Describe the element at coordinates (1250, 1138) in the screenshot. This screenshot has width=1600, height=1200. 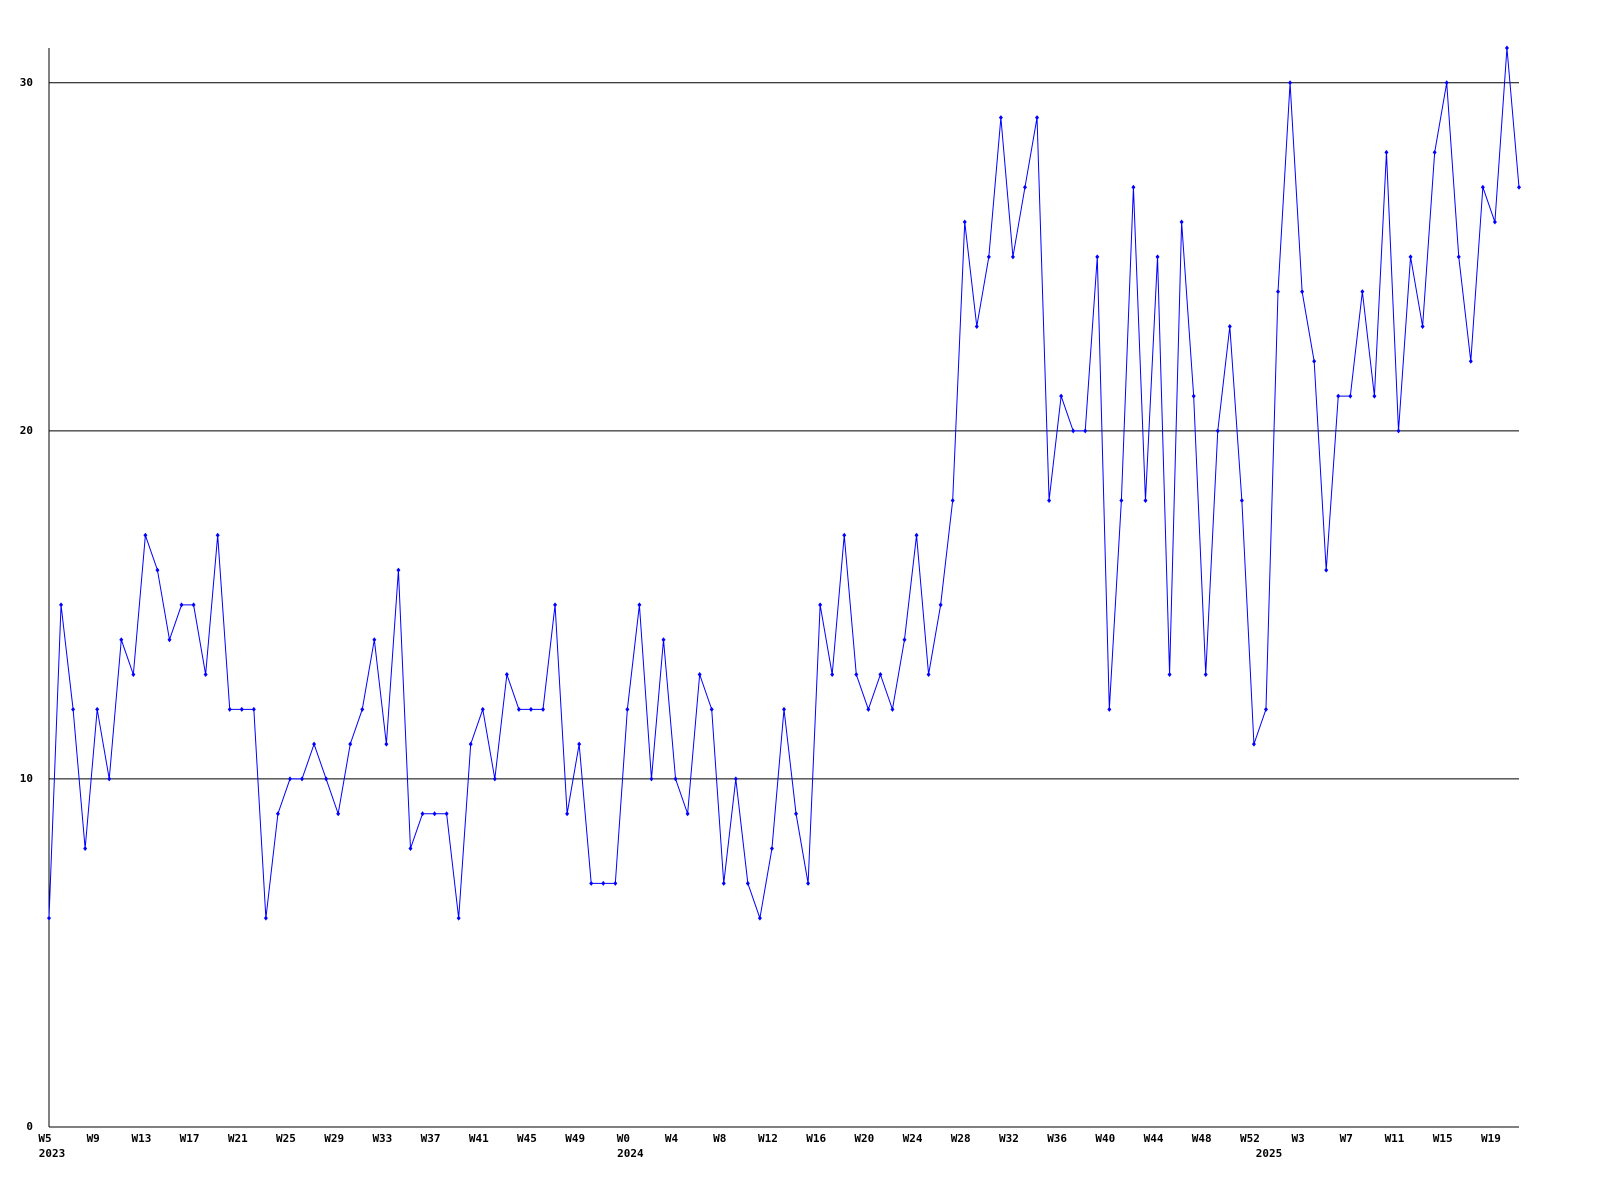
I see `x-tick-label: W52` at that location.